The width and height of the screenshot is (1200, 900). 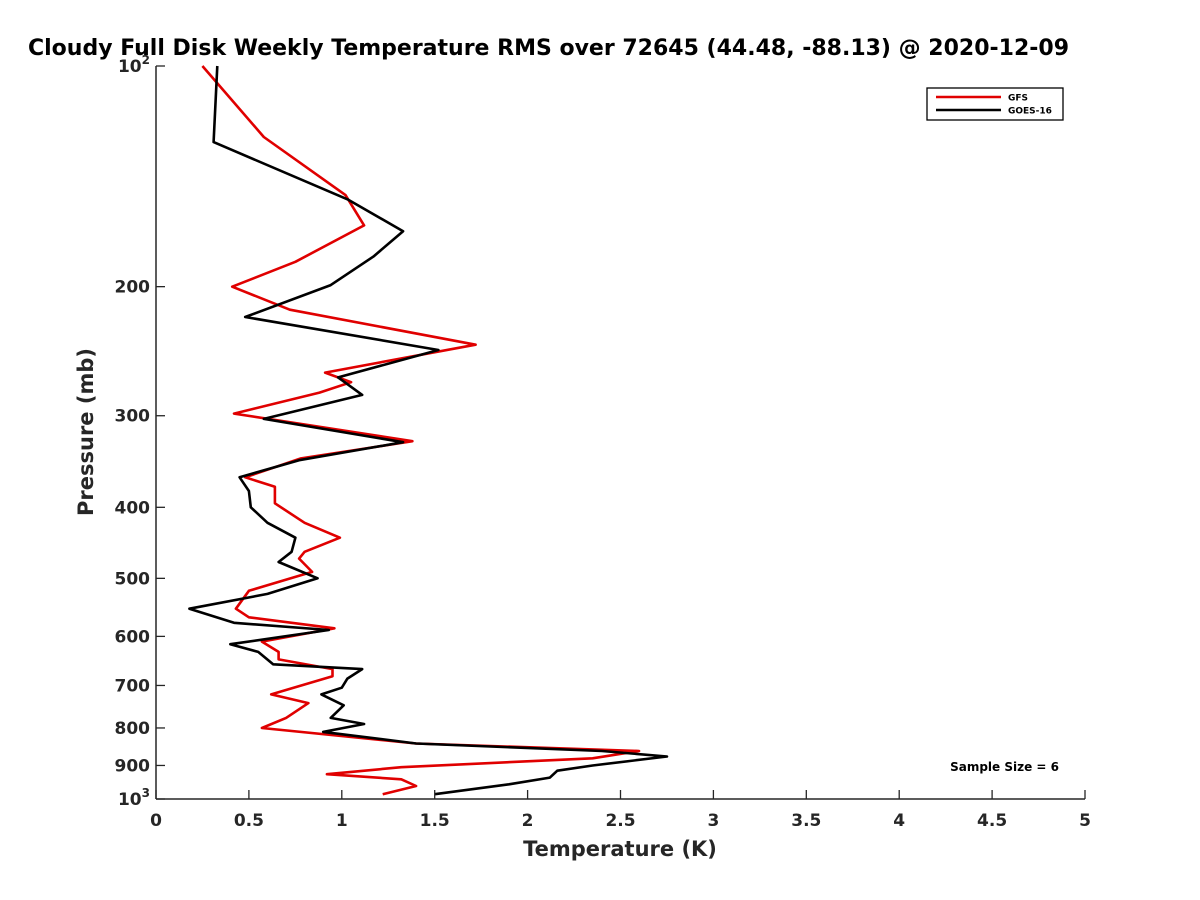 I want to click on legend-label-goes-16: GOES-16, so click(x=1030, y=112).